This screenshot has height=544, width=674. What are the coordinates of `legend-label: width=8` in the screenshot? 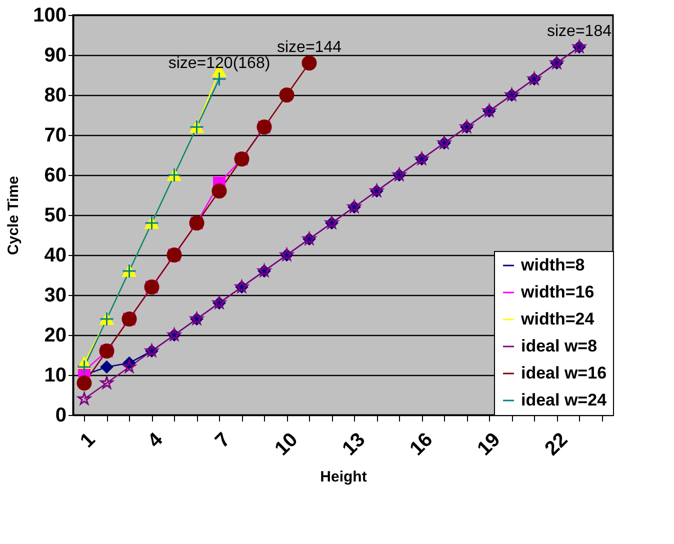 It's located at (552, 265).